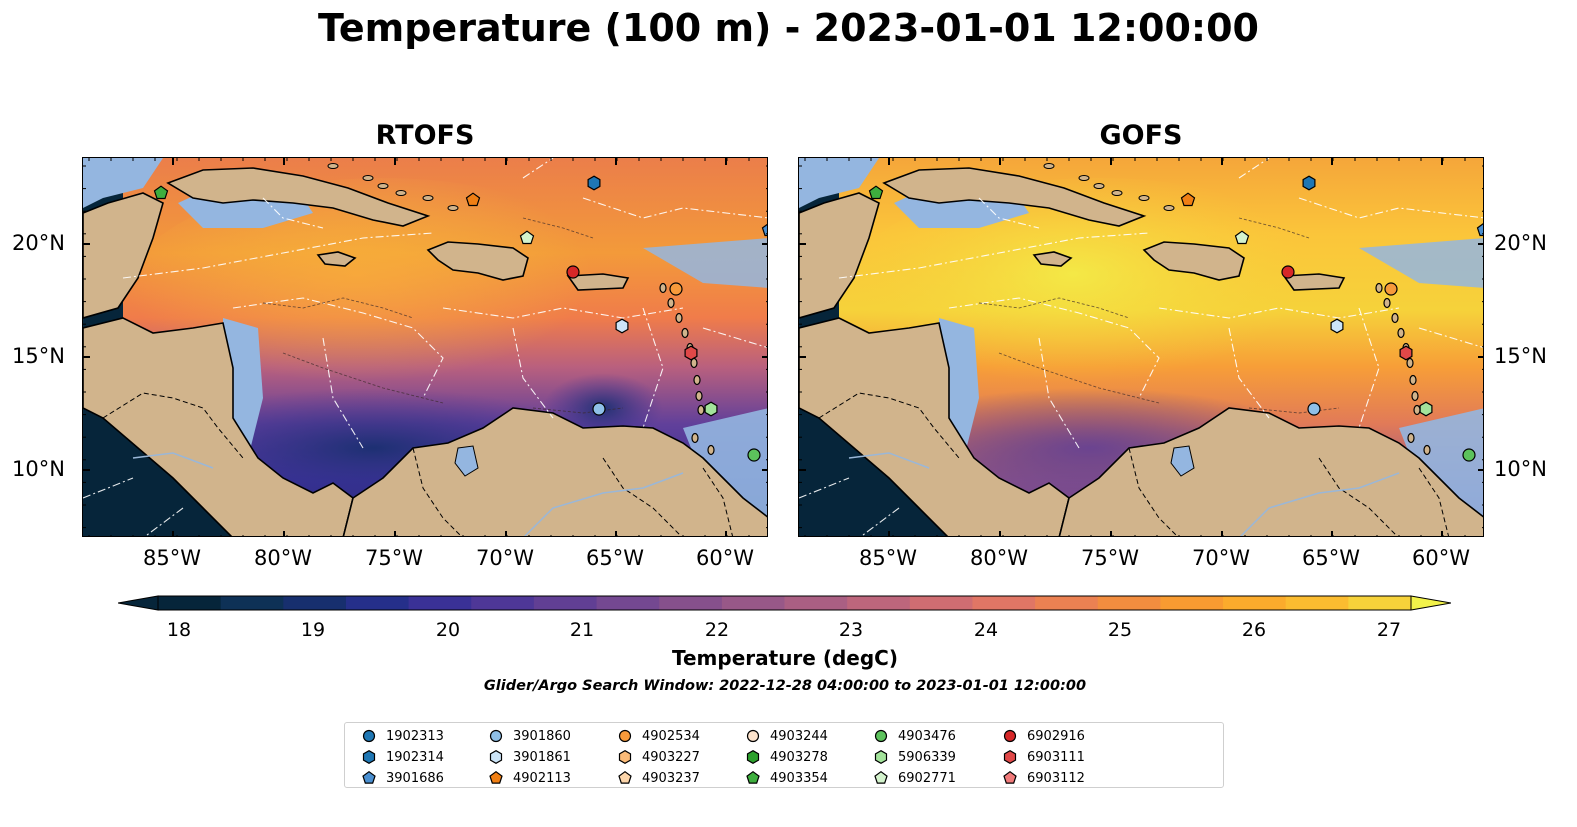  I want to click on cuba-land, so click(298, 197).